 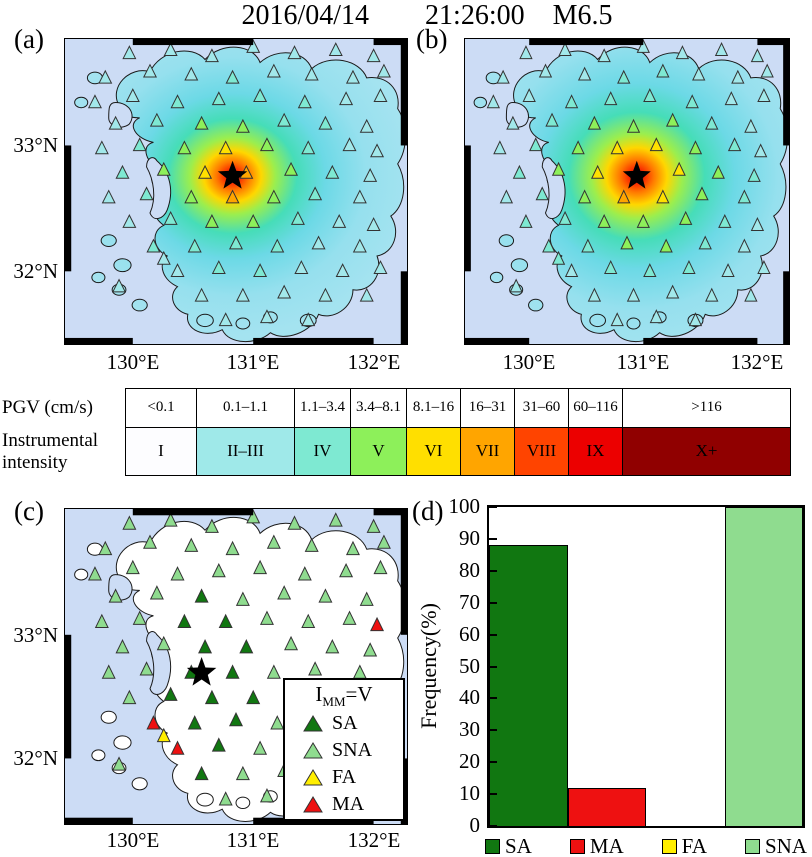 I want to click on y-tick-label-10: 10, so click(x=469, y=793).